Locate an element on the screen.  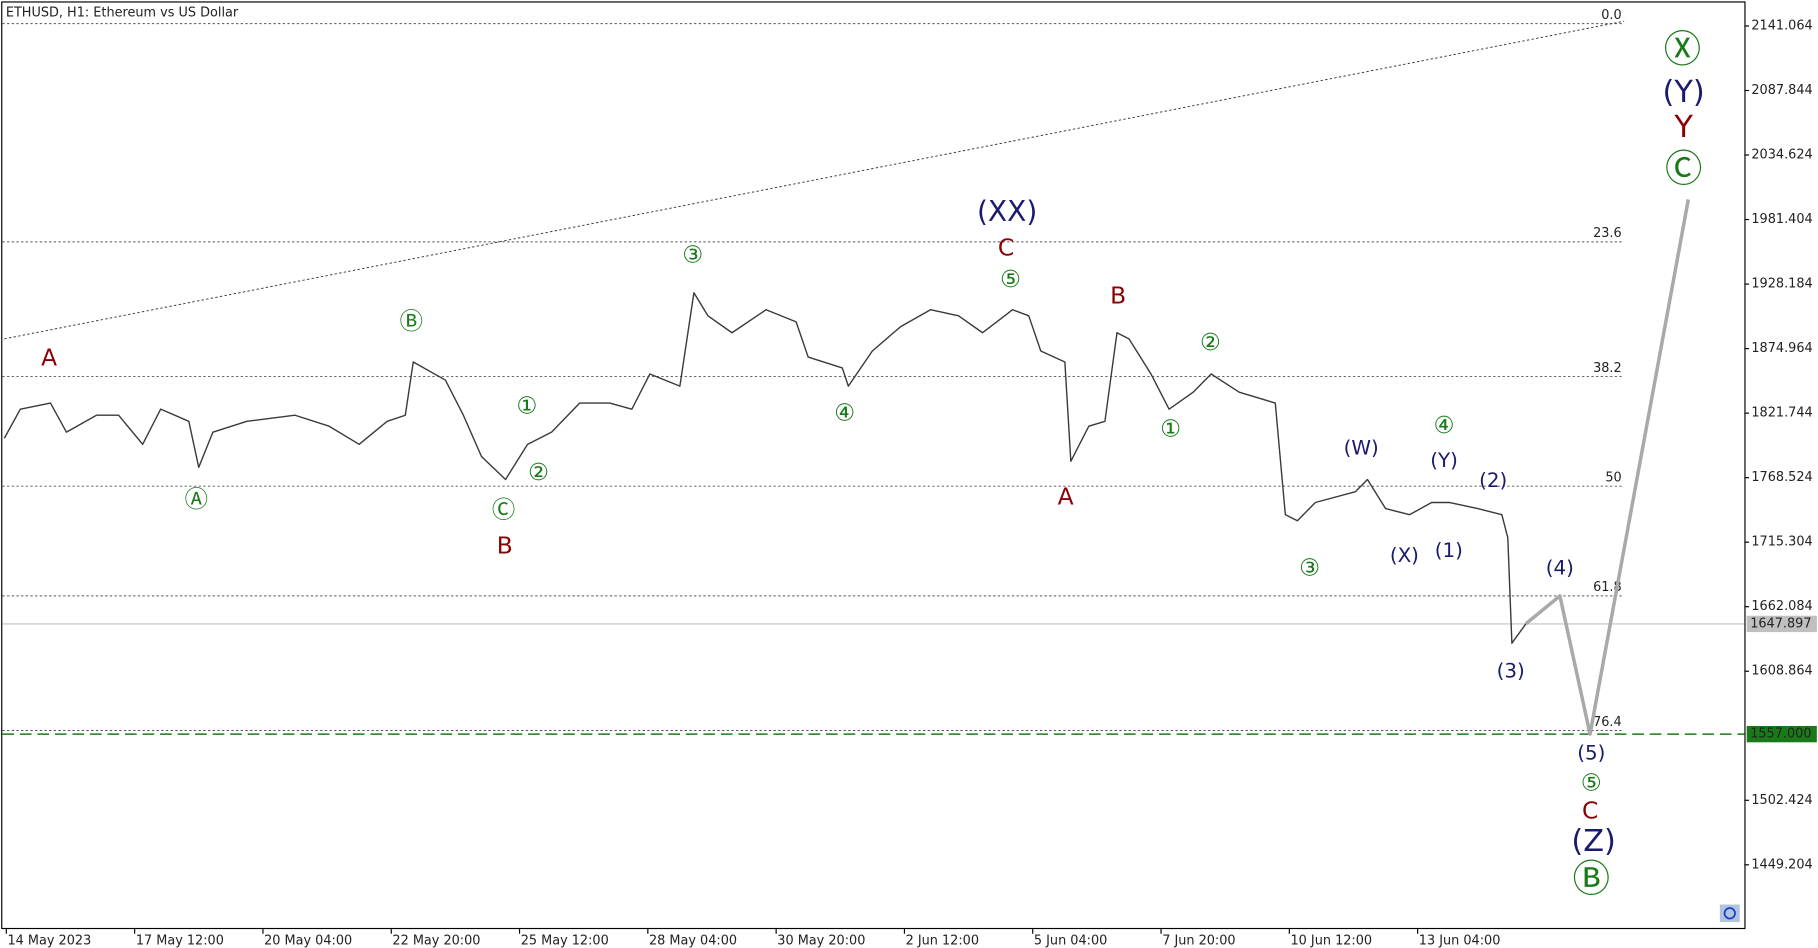
fib-label: 50 is located at coordinates (1613, 477).